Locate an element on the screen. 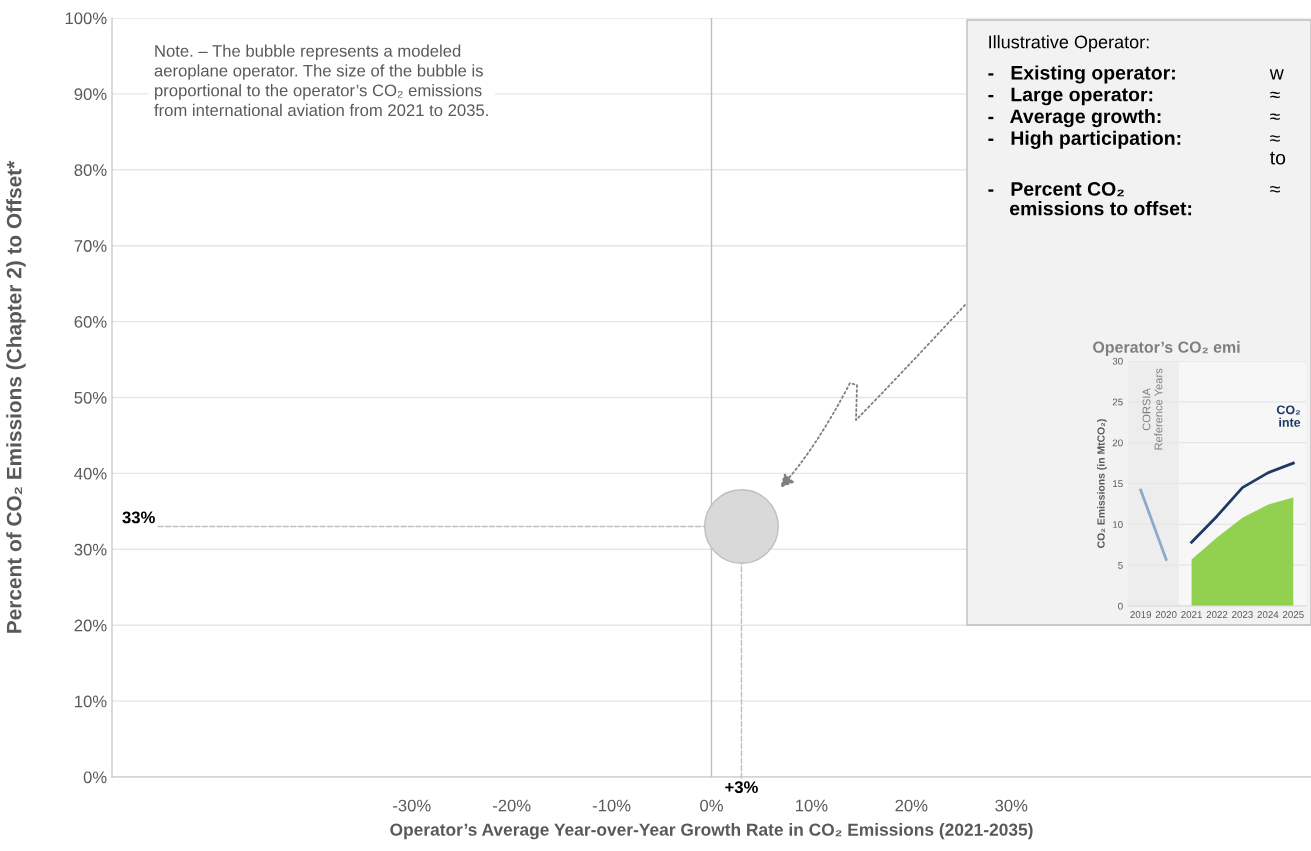 The width and height of the screenshot is (1311, 851). x-tick-label: 2023 is located at coordinates (1242, 614).